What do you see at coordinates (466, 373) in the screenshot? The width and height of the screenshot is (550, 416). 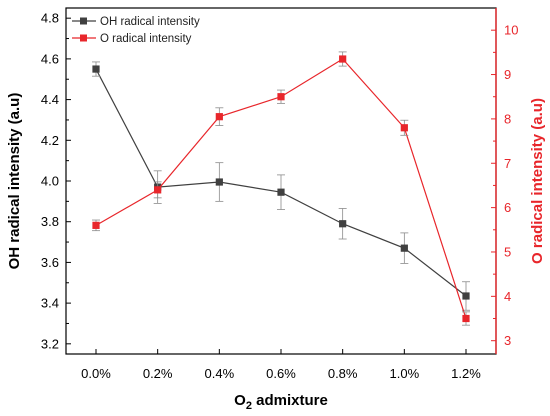 I see `x-tick-label: 1.2%` at bounding box center [466, 373].